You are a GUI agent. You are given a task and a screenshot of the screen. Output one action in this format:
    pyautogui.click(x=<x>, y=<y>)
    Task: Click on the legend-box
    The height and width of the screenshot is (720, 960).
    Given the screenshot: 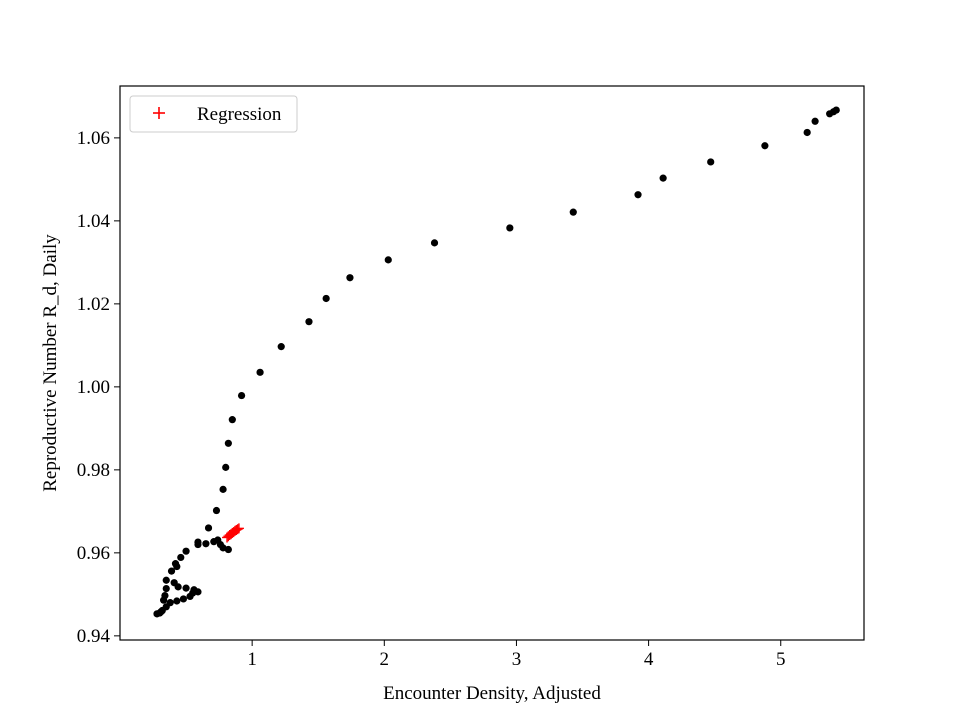 What is the action you would take?
    pyautogui.click(x=213, y=114)
    